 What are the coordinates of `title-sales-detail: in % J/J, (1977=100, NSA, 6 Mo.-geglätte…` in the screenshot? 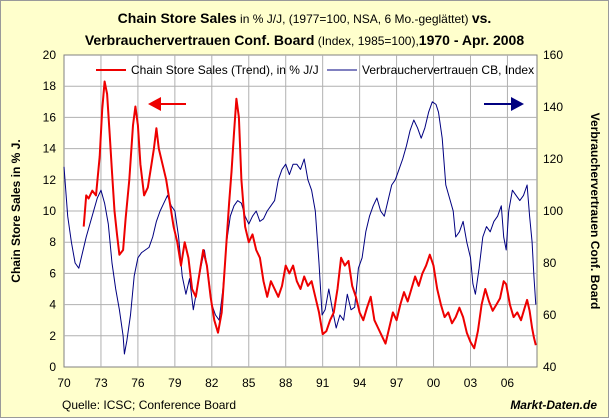 It's located at (354, 19).